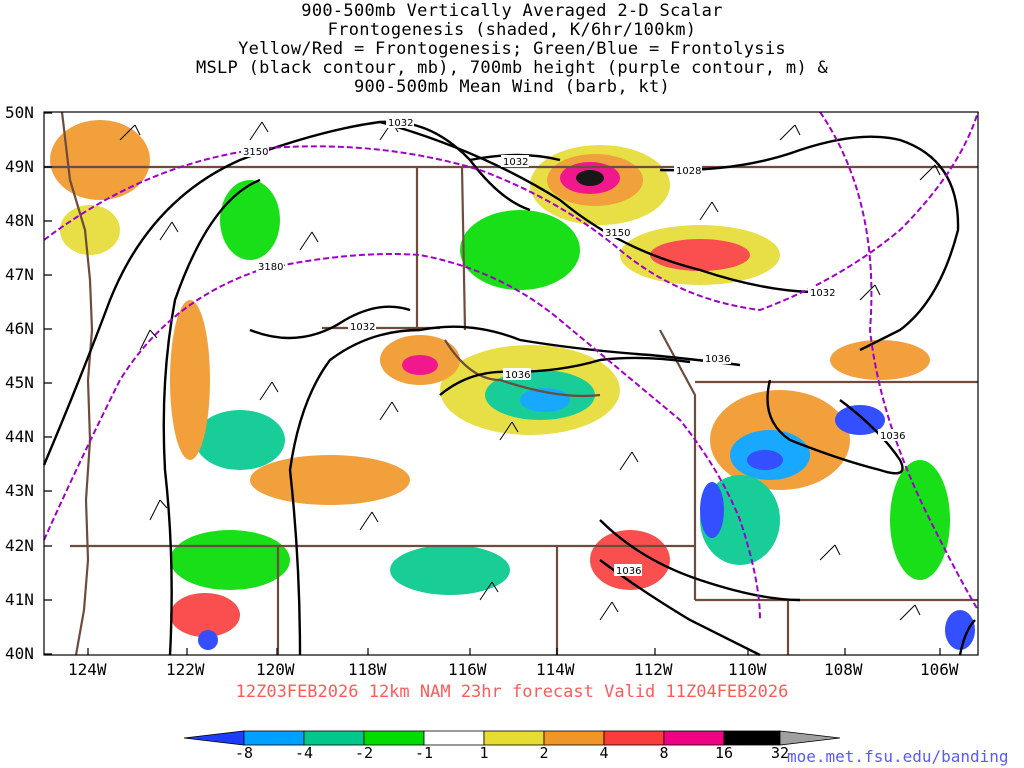  Describe the element at coordinates (275, 669) in the screenshot. I see `lon-label: 120W` at that location.